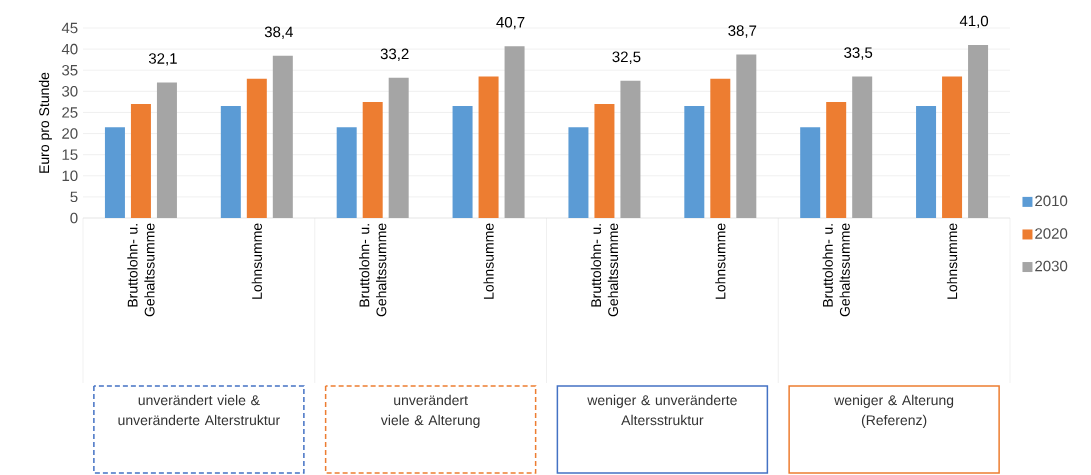 This screenshot has width=1091, height=475. I want to click on y-axis-title: Euro pro Stunde, so click(45, 122).